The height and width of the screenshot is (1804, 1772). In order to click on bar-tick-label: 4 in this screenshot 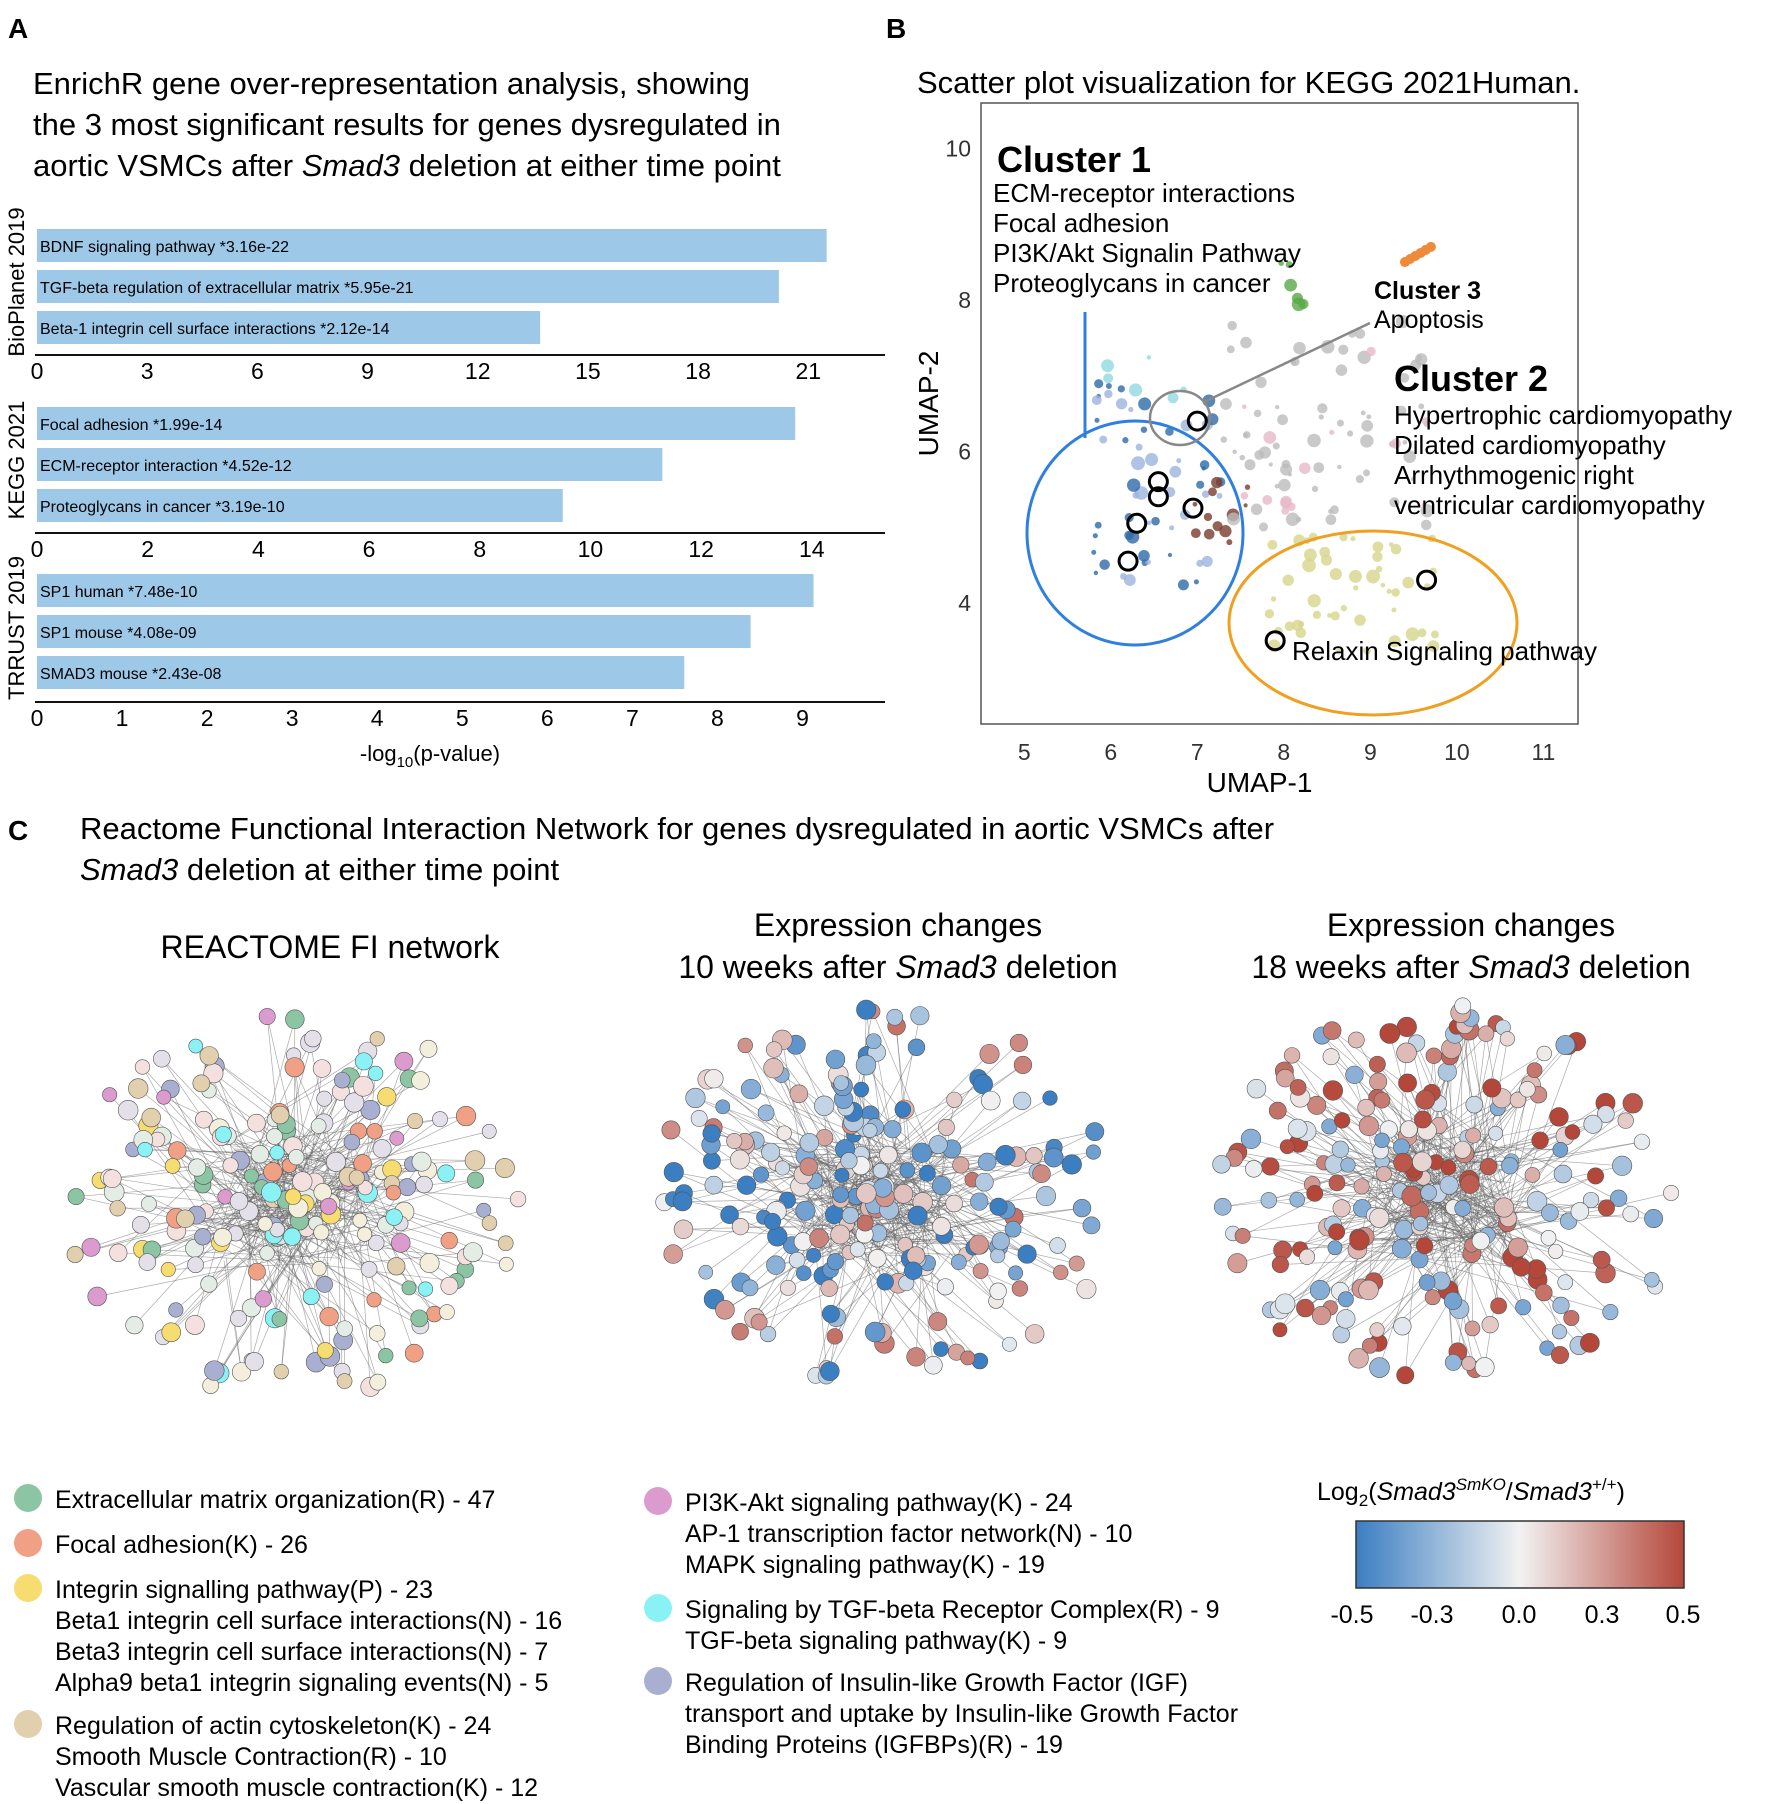, I will do `click(258, 549)`.